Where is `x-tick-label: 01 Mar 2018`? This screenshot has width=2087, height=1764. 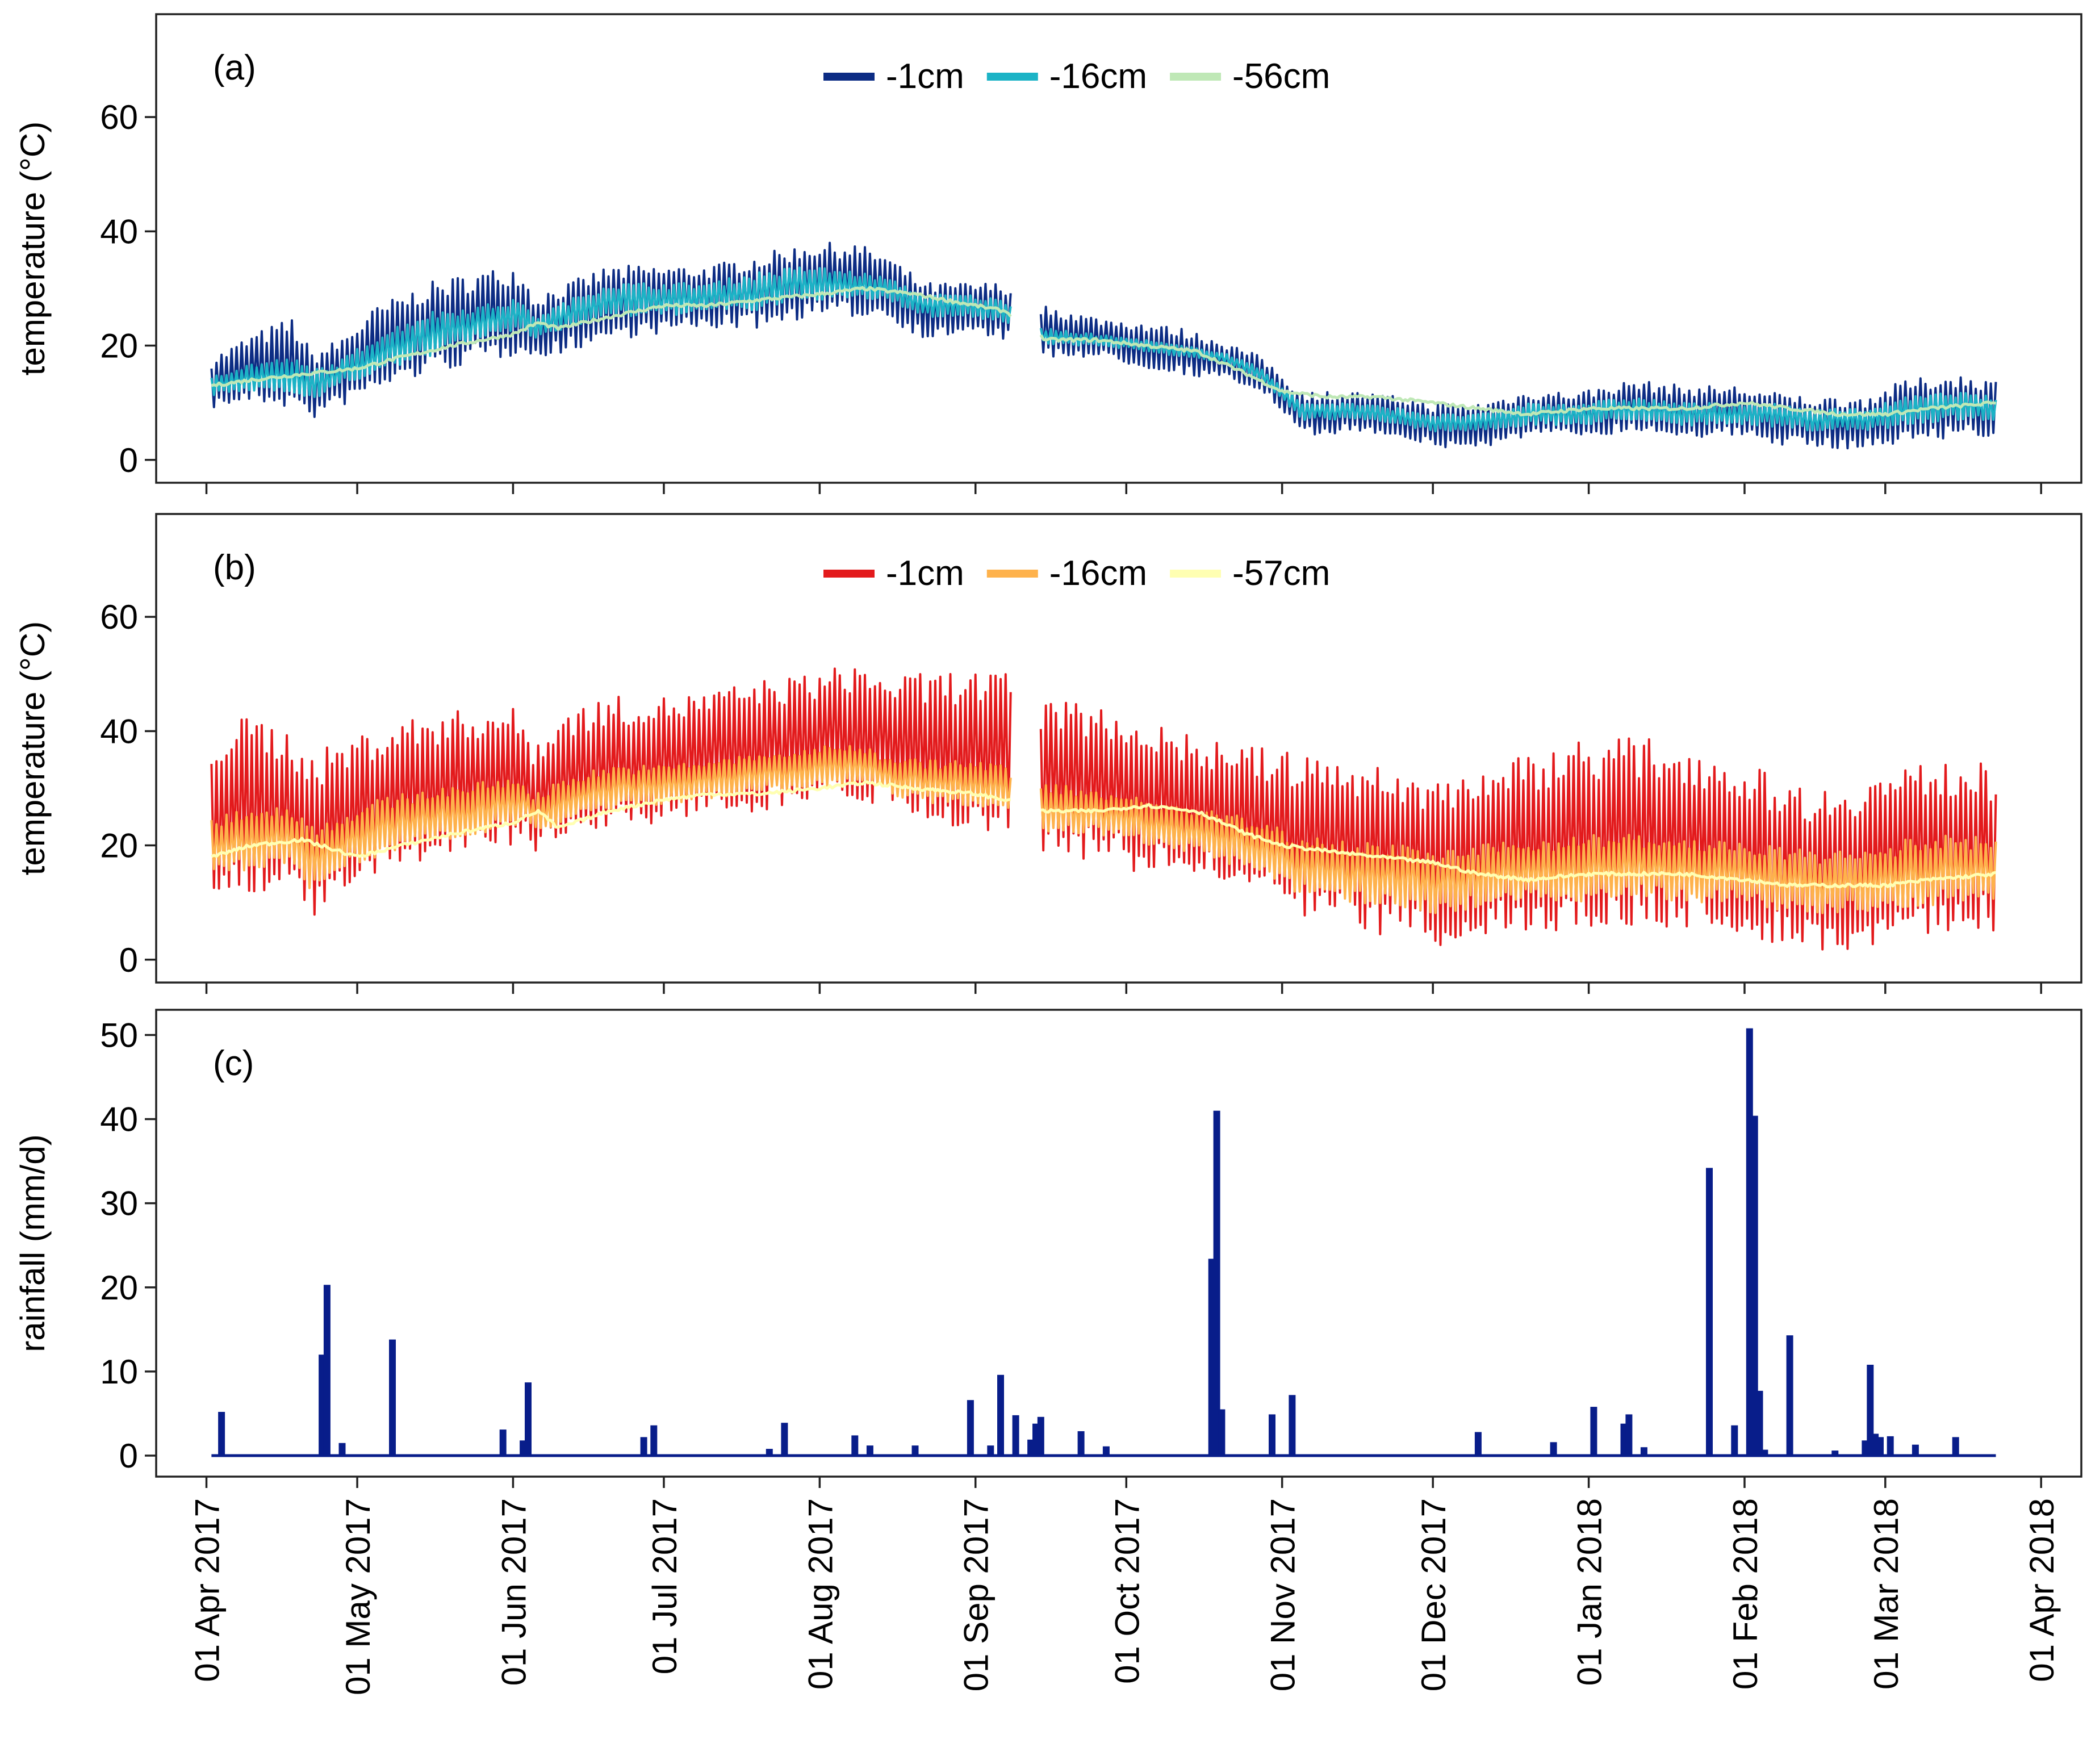 x-tick-label: 01 Mar 2018 is located at coordinates (1886, 1594).